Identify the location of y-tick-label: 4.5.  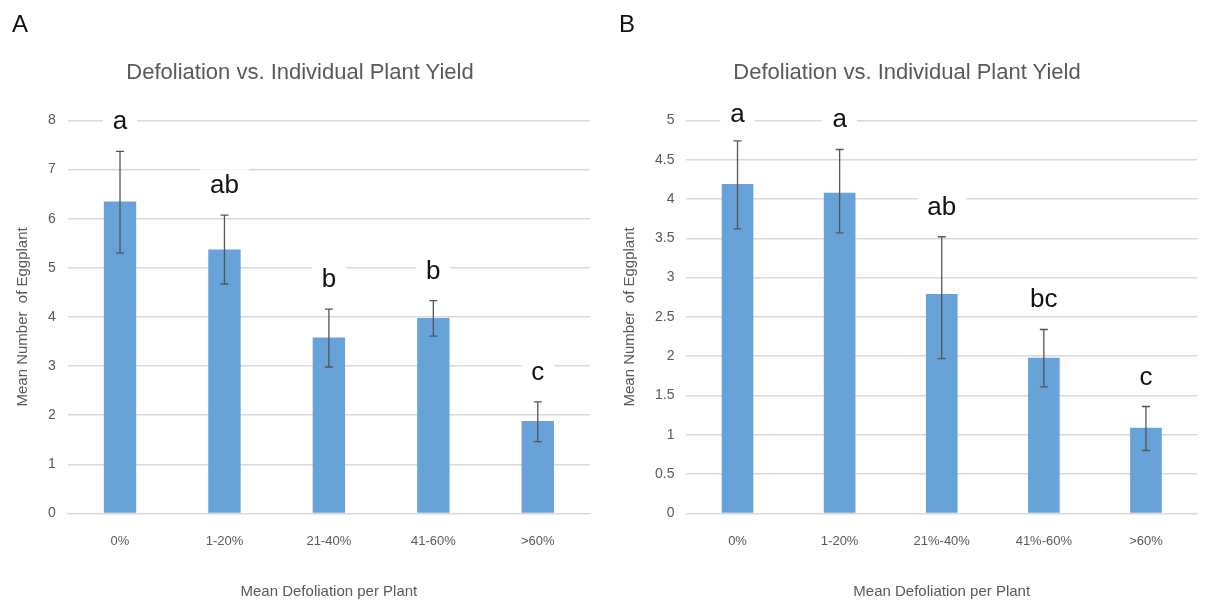
(664, 158).